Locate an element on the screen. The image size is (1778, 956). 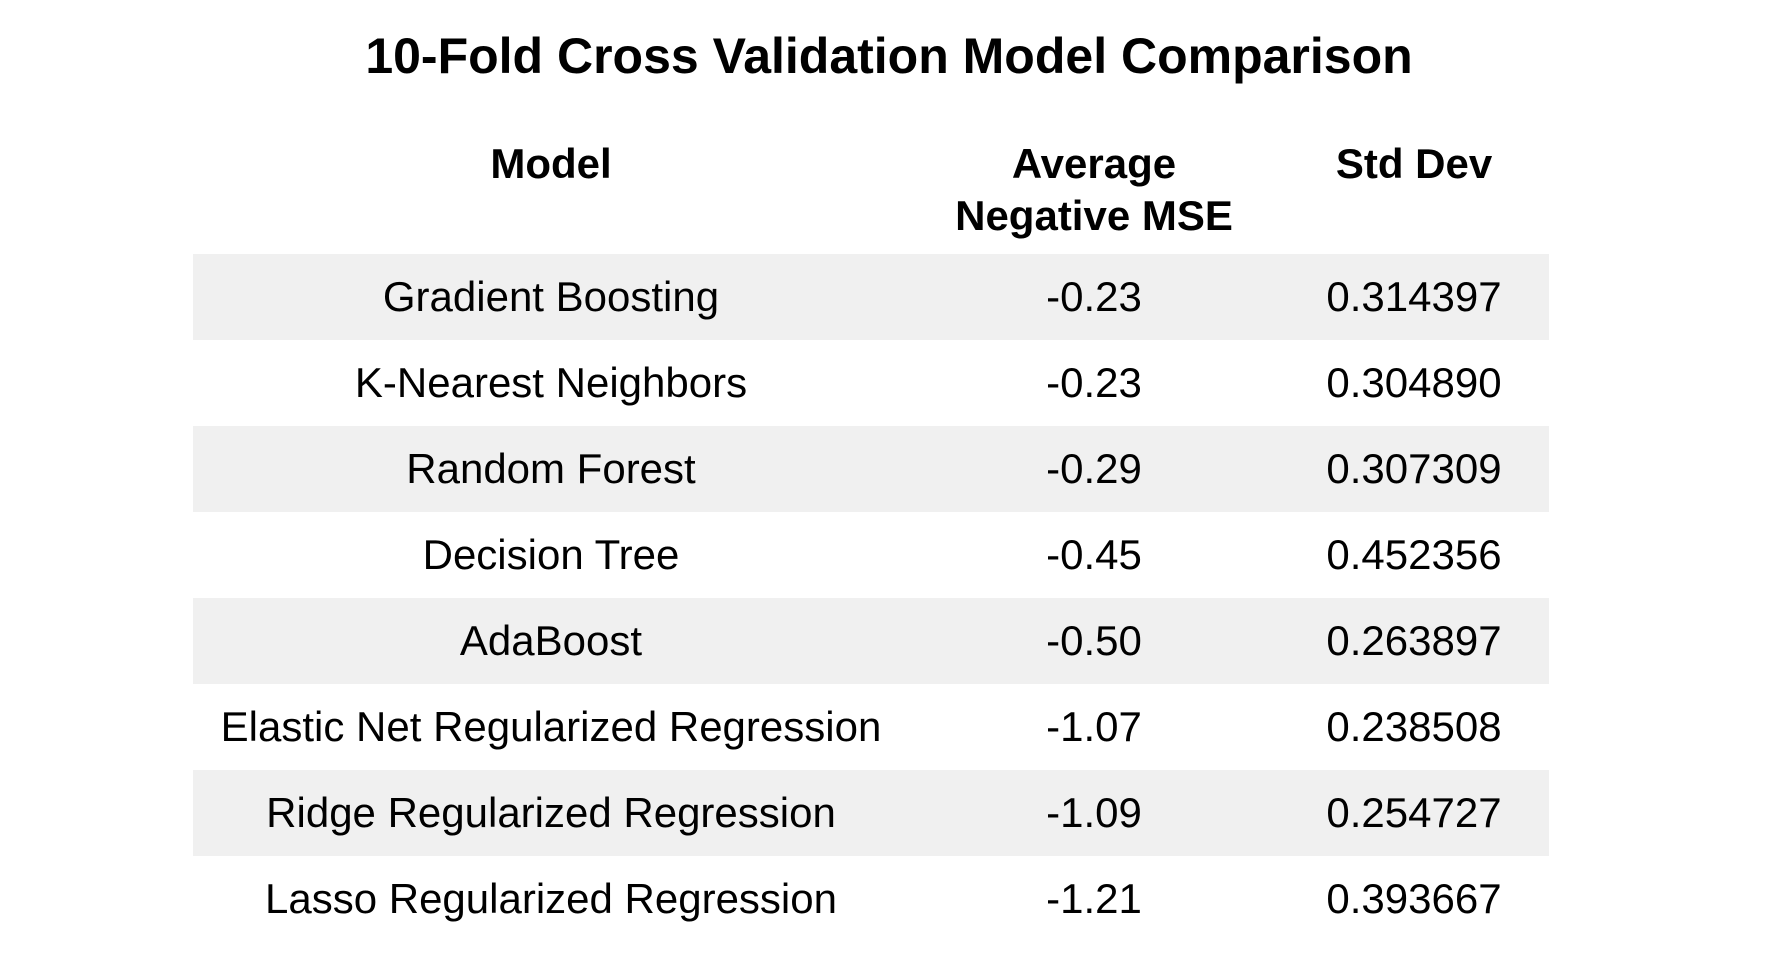
column-header-model-label: Model is located at coordinates (551, 163).